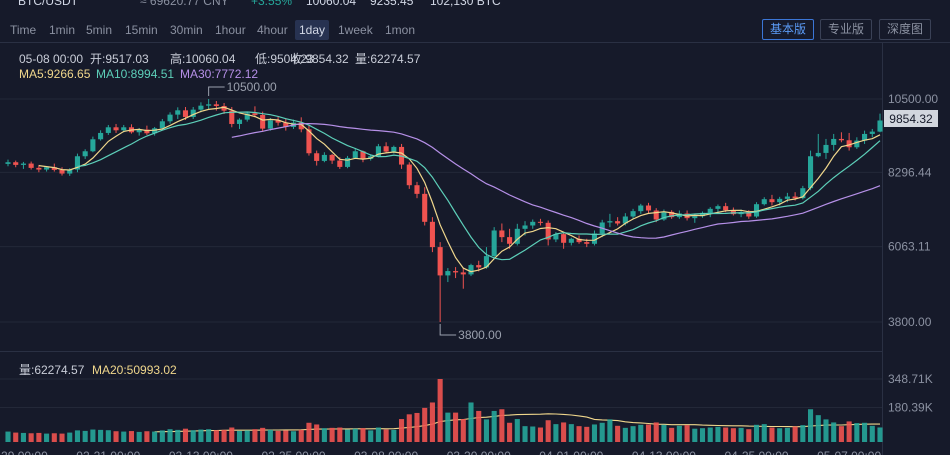 This screenshot has width=950, height=455. I want to click on time-tick-label: 04-01 00:00, so click(571, 452).